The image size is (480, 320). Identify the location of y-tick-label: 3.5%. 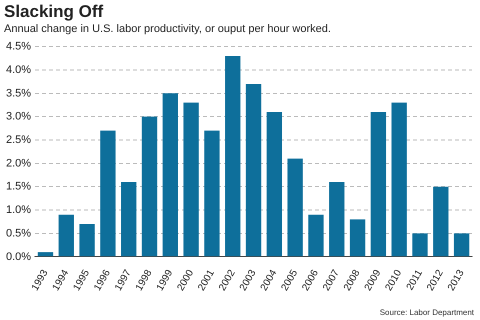
(19, 93).